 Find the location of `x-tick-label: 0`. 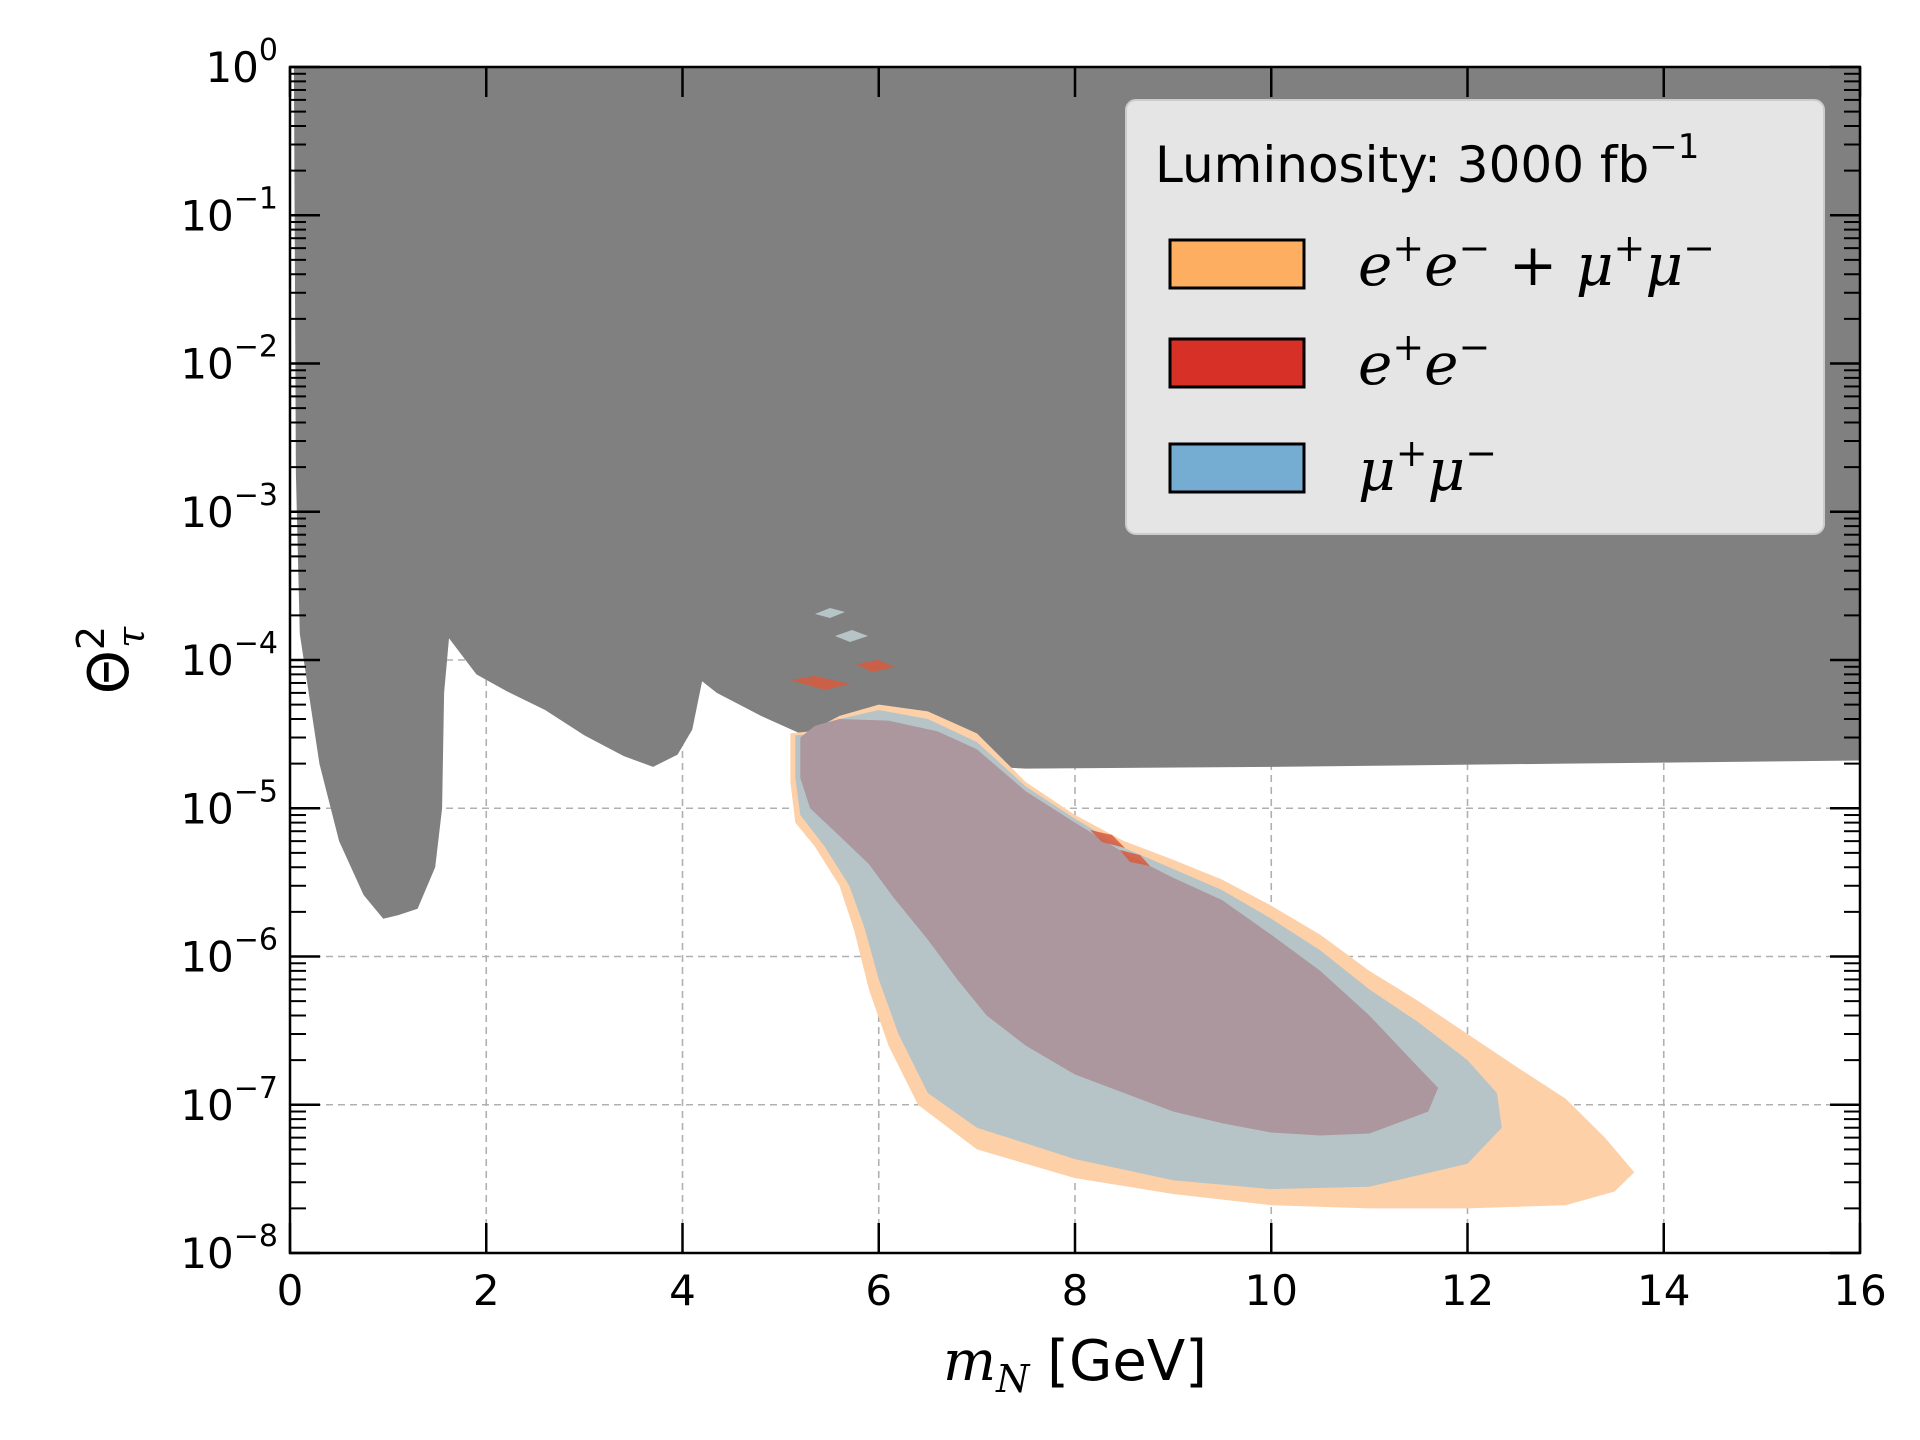

x-tick-label: 0 is located at coordinates (290, 1290).